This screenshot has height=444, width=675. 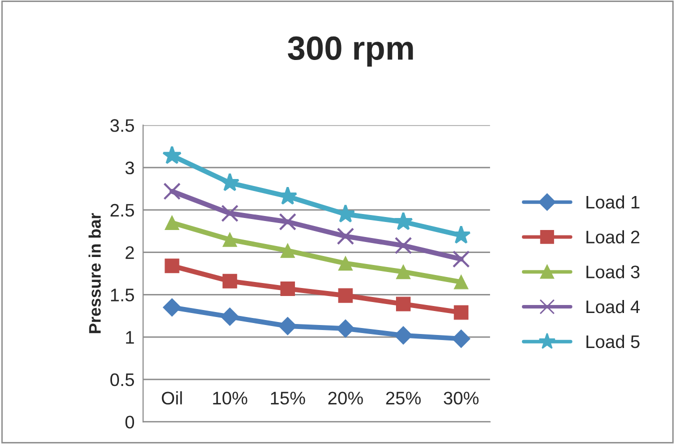 What do you see at coordinates (613, 237) in the screenshot?
I see `legend-label: Load 2` at bounding box center [613, 237].